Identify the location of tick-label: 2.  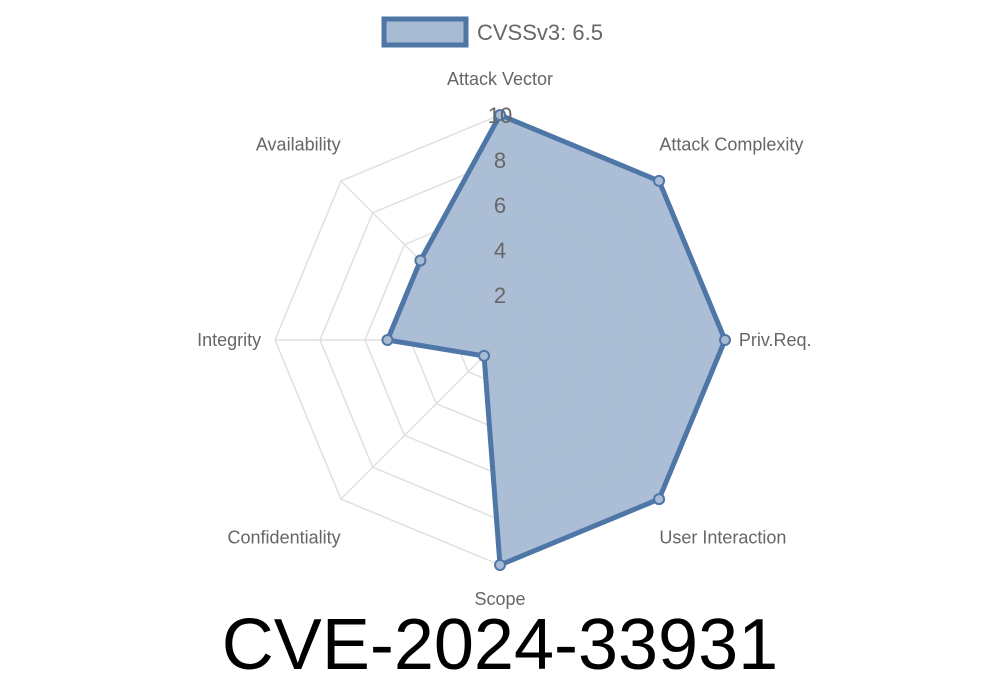
(500, 295).